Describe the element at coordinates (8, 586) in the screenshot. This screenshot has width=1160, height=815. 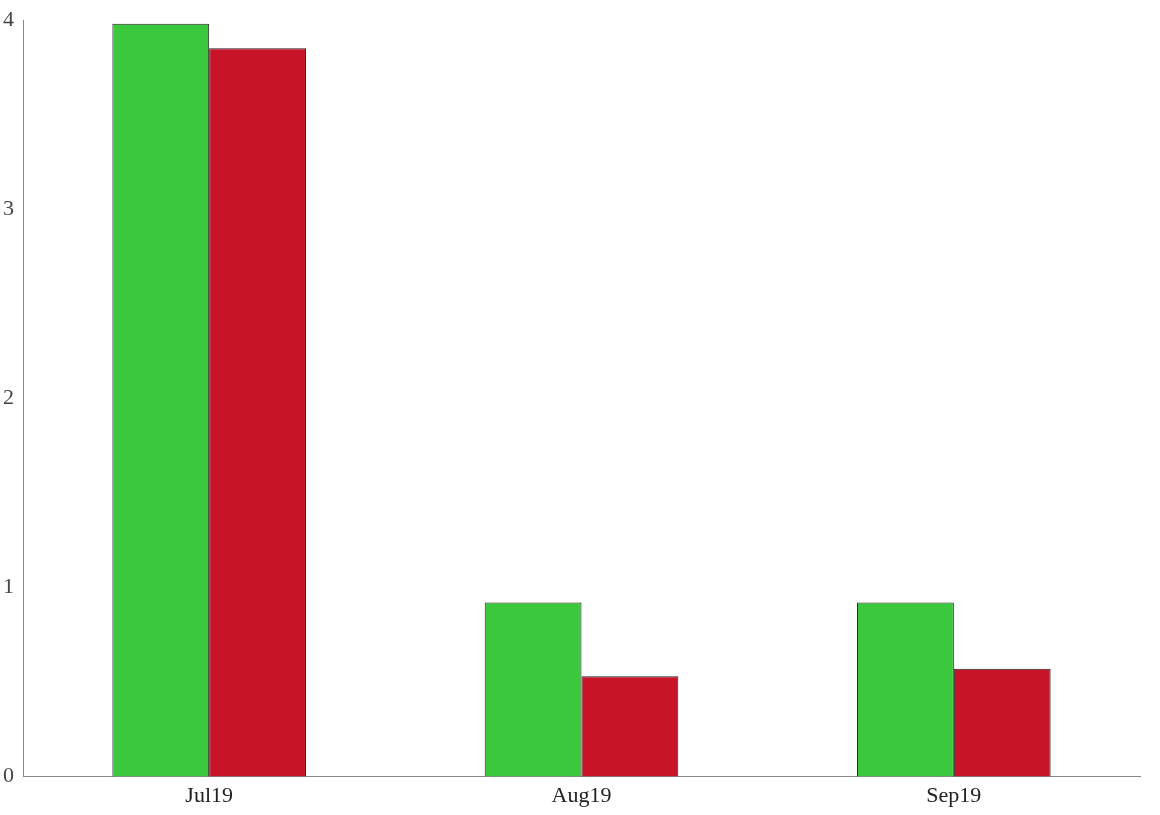
I see `y-tick-label: 1` at that location.